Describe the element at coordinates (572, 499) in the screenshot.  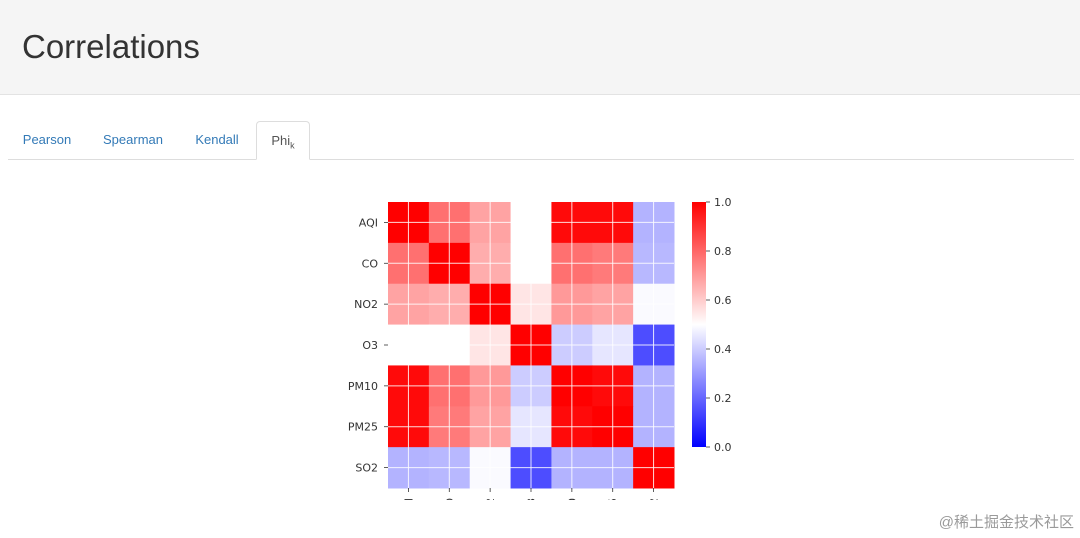
I see `x-tick-label-pm10: PM10` at that location.